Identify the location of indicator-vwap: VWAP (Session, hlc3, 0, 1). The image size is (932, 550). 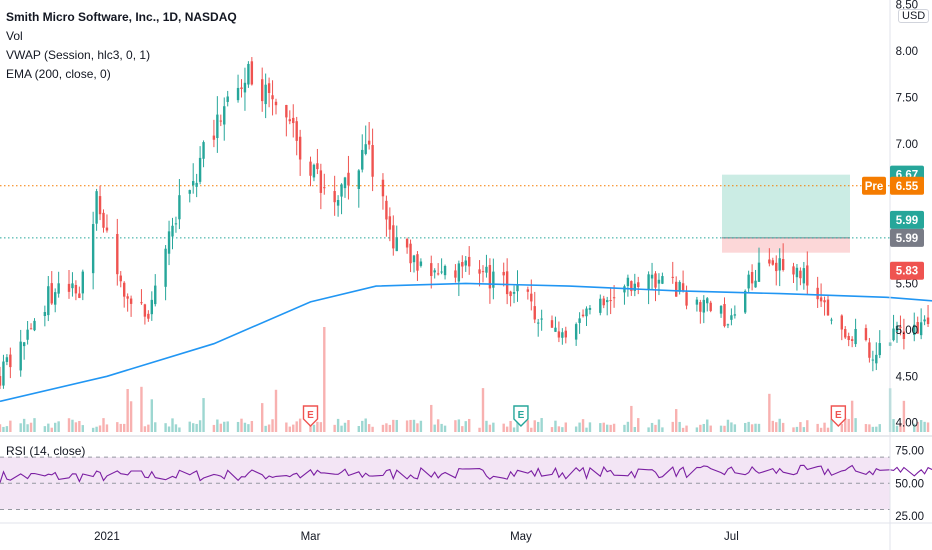
(78, 55).